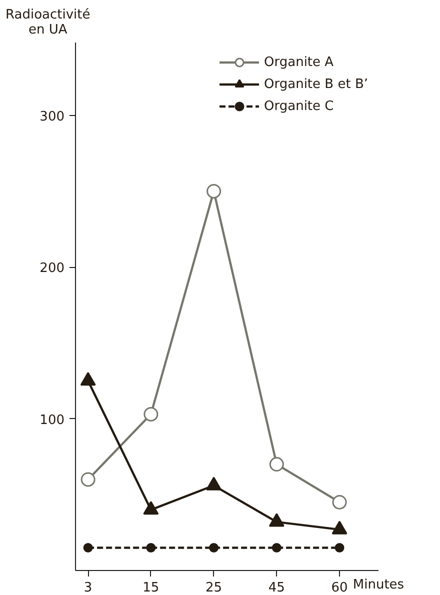 The image size is (440, 595). Describe the element at coordinates (88, 587) in the screenshot. I see `x-tick-label: 3` at that location.